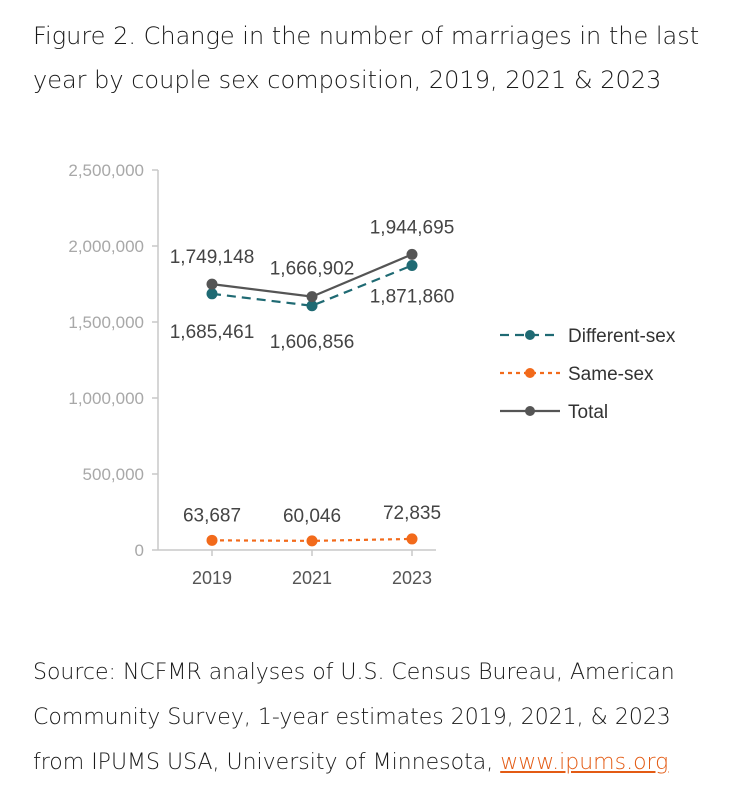  I want to click on data-label-different-sex: 1,871,860, so click(412, 296).